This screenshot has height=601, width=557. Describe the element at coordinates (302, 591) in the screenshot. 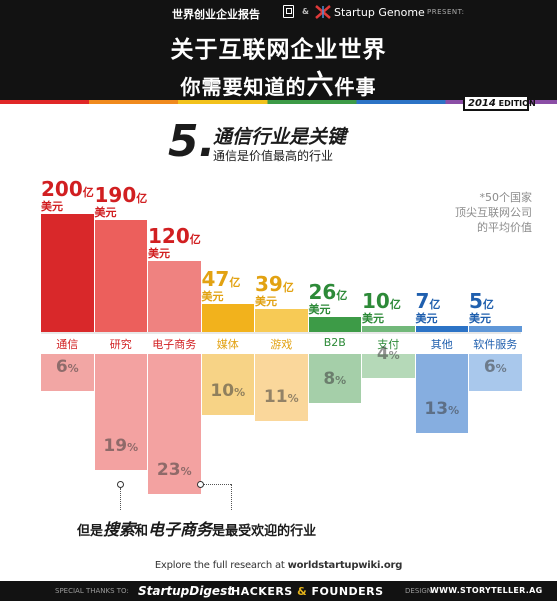

I see `sponsor2-amp: &` at that location.